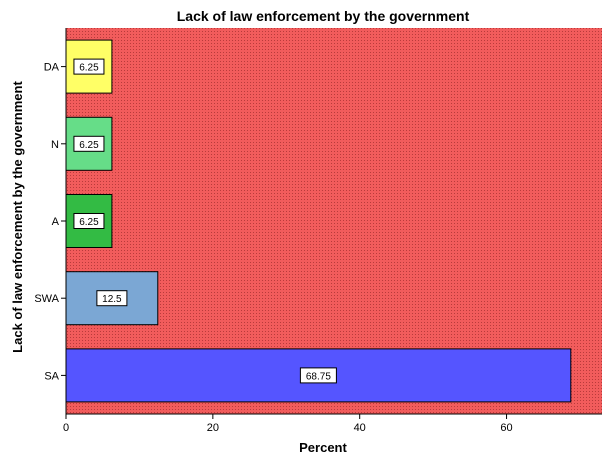  Describe the element at coordinates (52, 68) in the screenshot. I see `y-tick-label-da: DA` at that location.